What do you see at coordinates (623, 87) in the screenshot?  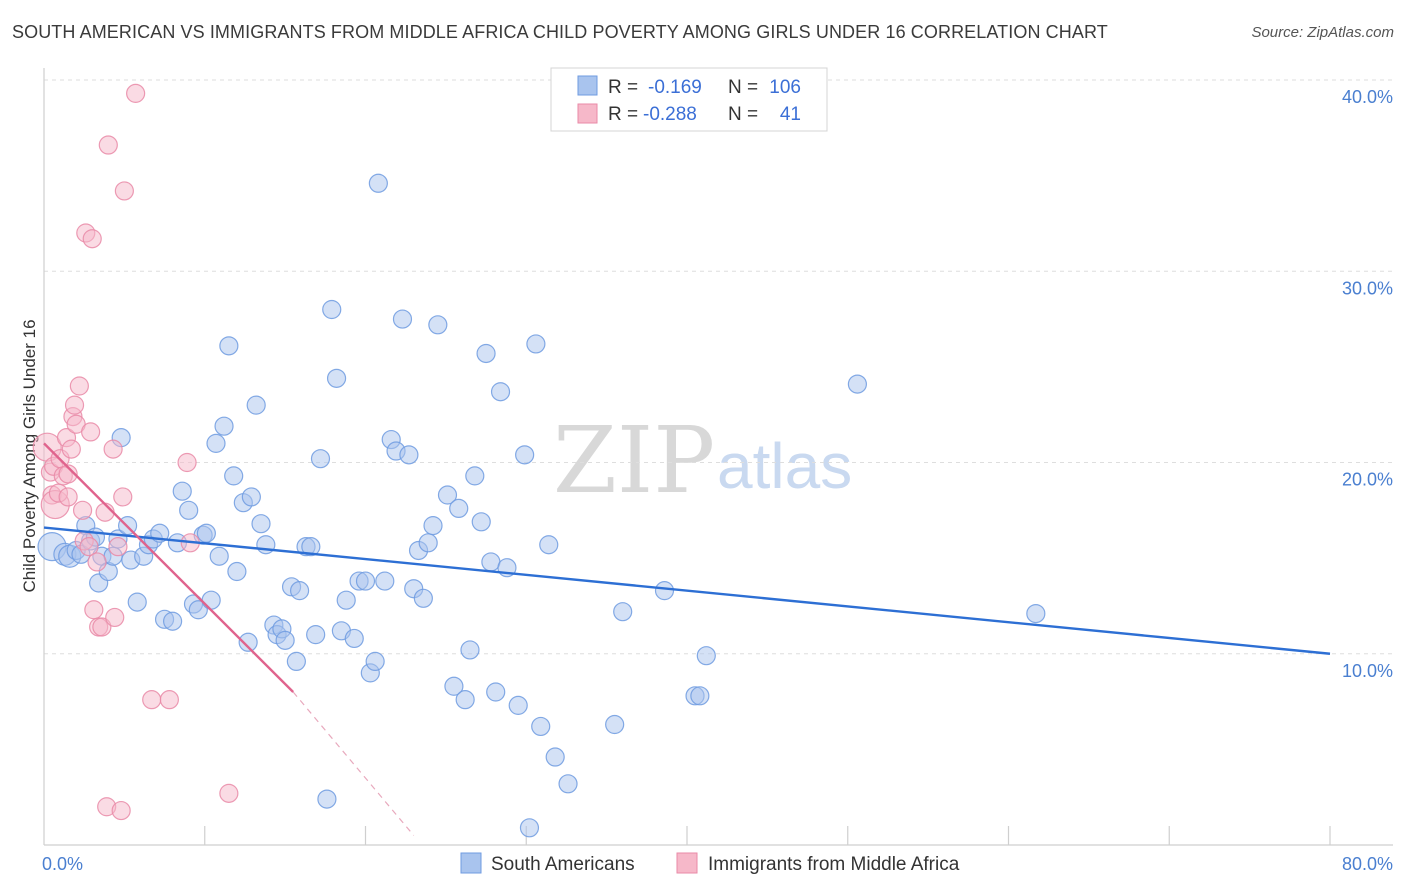 I see `legend-r-label-blue: R =` at bounding box center [623, 87].